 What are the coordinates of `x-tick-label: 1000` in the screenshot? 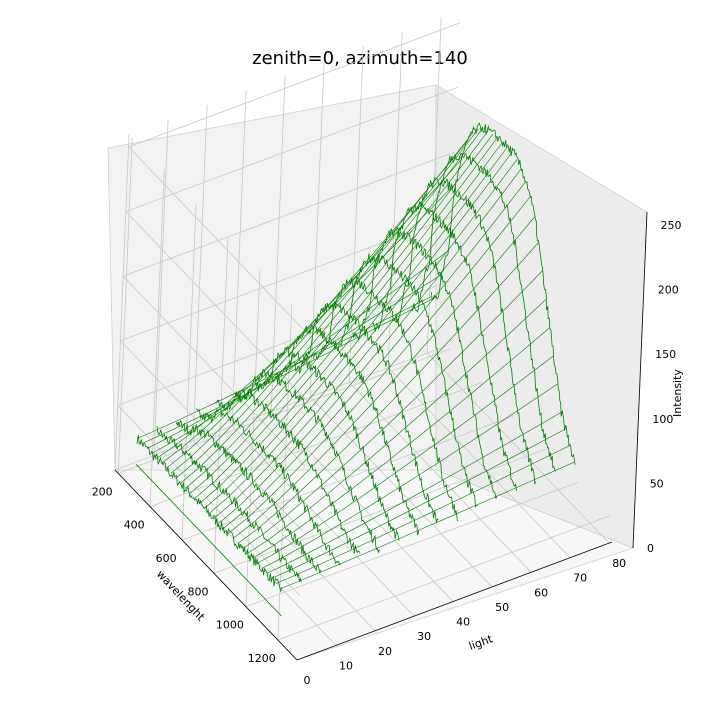 It's located at (230, 625).